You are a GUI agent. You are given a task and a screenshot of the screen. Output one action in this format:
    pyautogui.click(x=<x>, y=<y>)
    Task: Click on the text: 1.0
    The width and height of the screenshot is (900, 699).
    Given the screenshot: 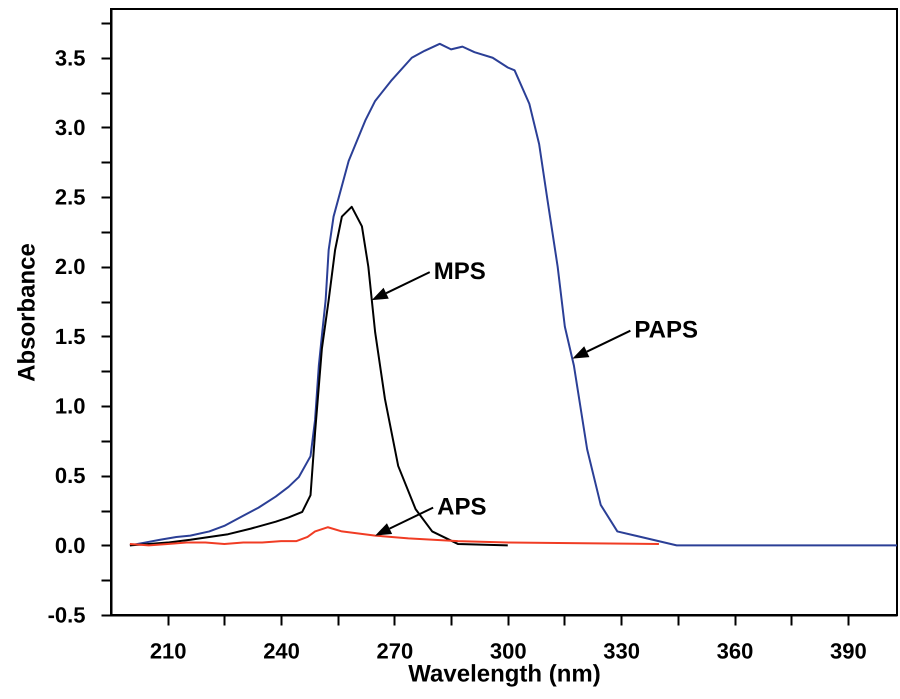 What is the action you would take?
    pyautogui.click(x=70, y=406)
    